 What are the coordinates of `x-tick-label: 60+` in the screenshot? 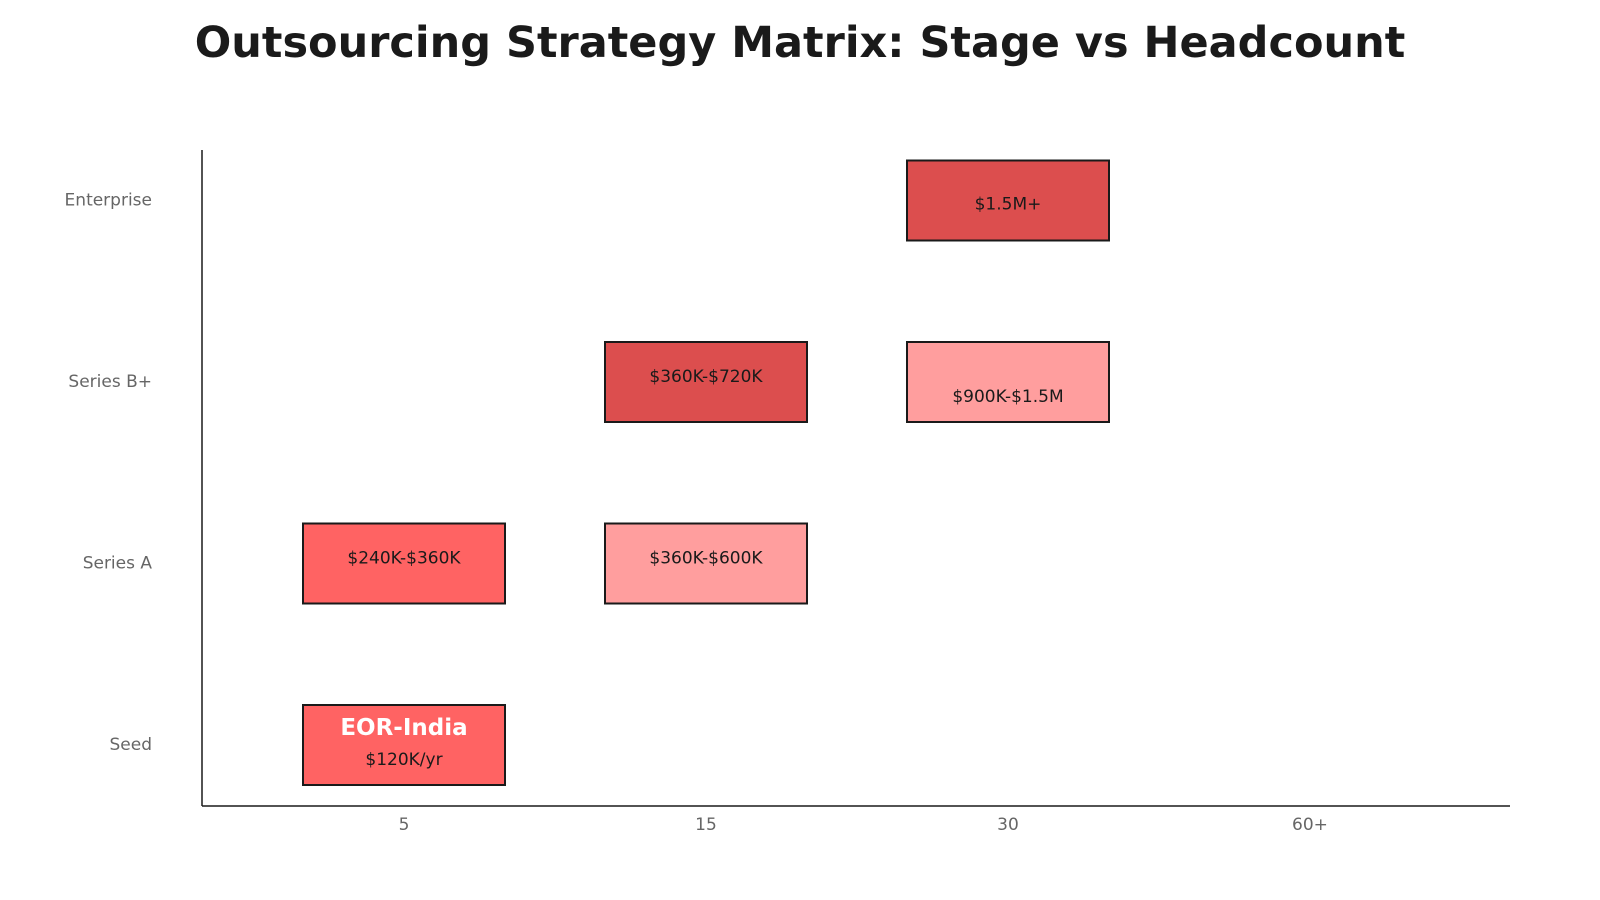 It's located at (1310, 825).